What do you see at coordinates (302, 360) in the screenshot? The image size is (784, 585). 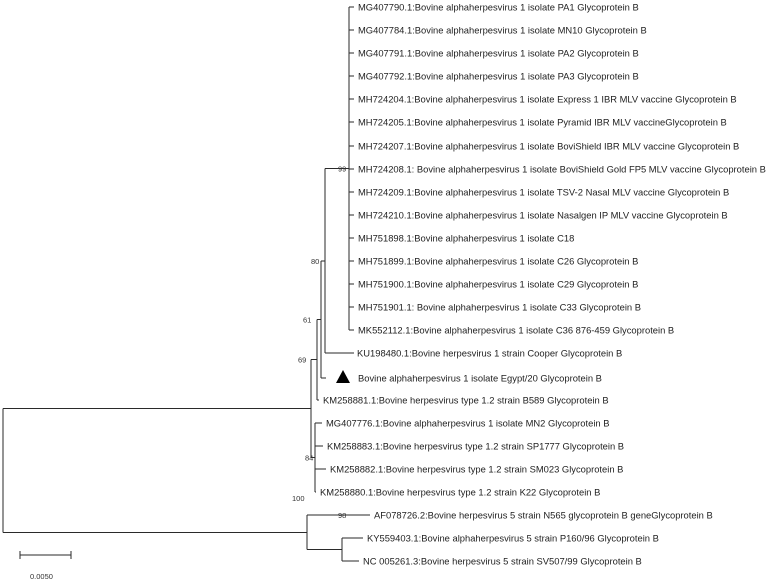 I see `bootstrap-label: 69` at bounding box center [302, 360].